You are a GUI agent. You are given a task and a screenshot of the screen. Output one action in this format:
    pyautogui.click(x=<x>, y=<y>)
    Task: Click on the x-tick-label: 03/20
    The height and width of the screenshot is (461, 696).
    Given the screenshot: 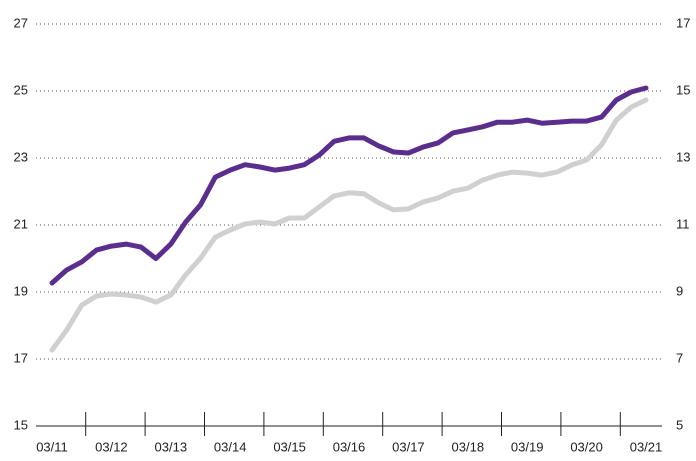 What is the action you would take?
    pyautogui.click(x=586, y=446)
    